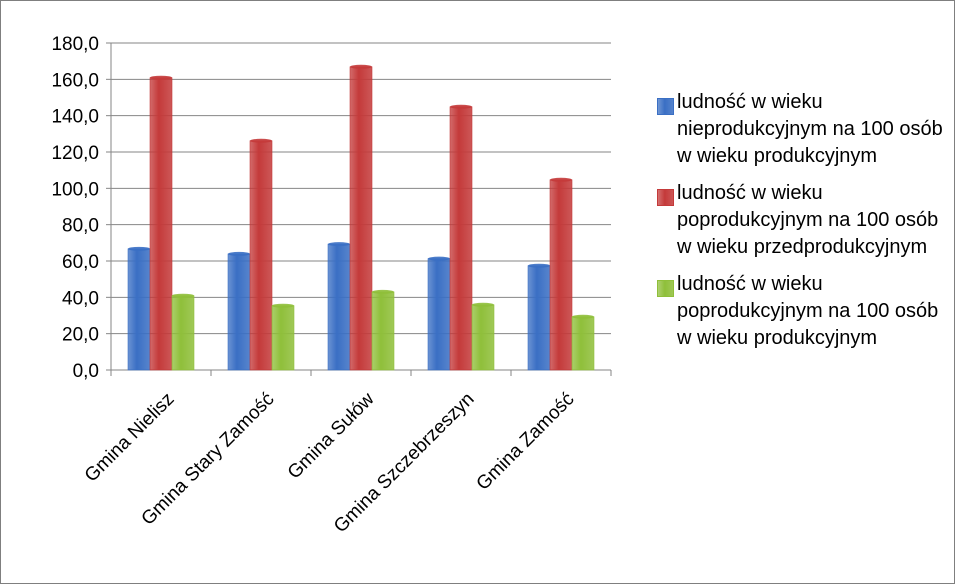 Image resolution: width=955 pixels, height=584 pixels. What do you see at coordinates (75, 44) in the screenshot?
I see `y-tick-label: 180,0` at bounding box center [75, 44].